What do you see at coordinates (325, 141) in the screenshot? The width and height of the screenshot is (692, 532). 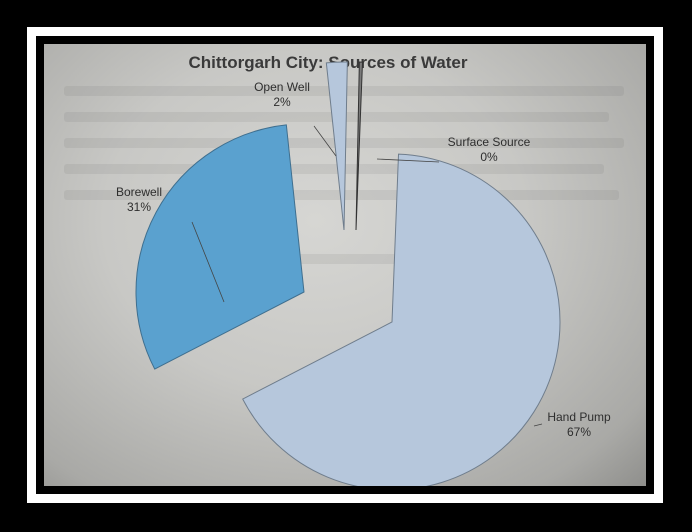 I see `leader-line-open-well` at bounding box center [325, 141].